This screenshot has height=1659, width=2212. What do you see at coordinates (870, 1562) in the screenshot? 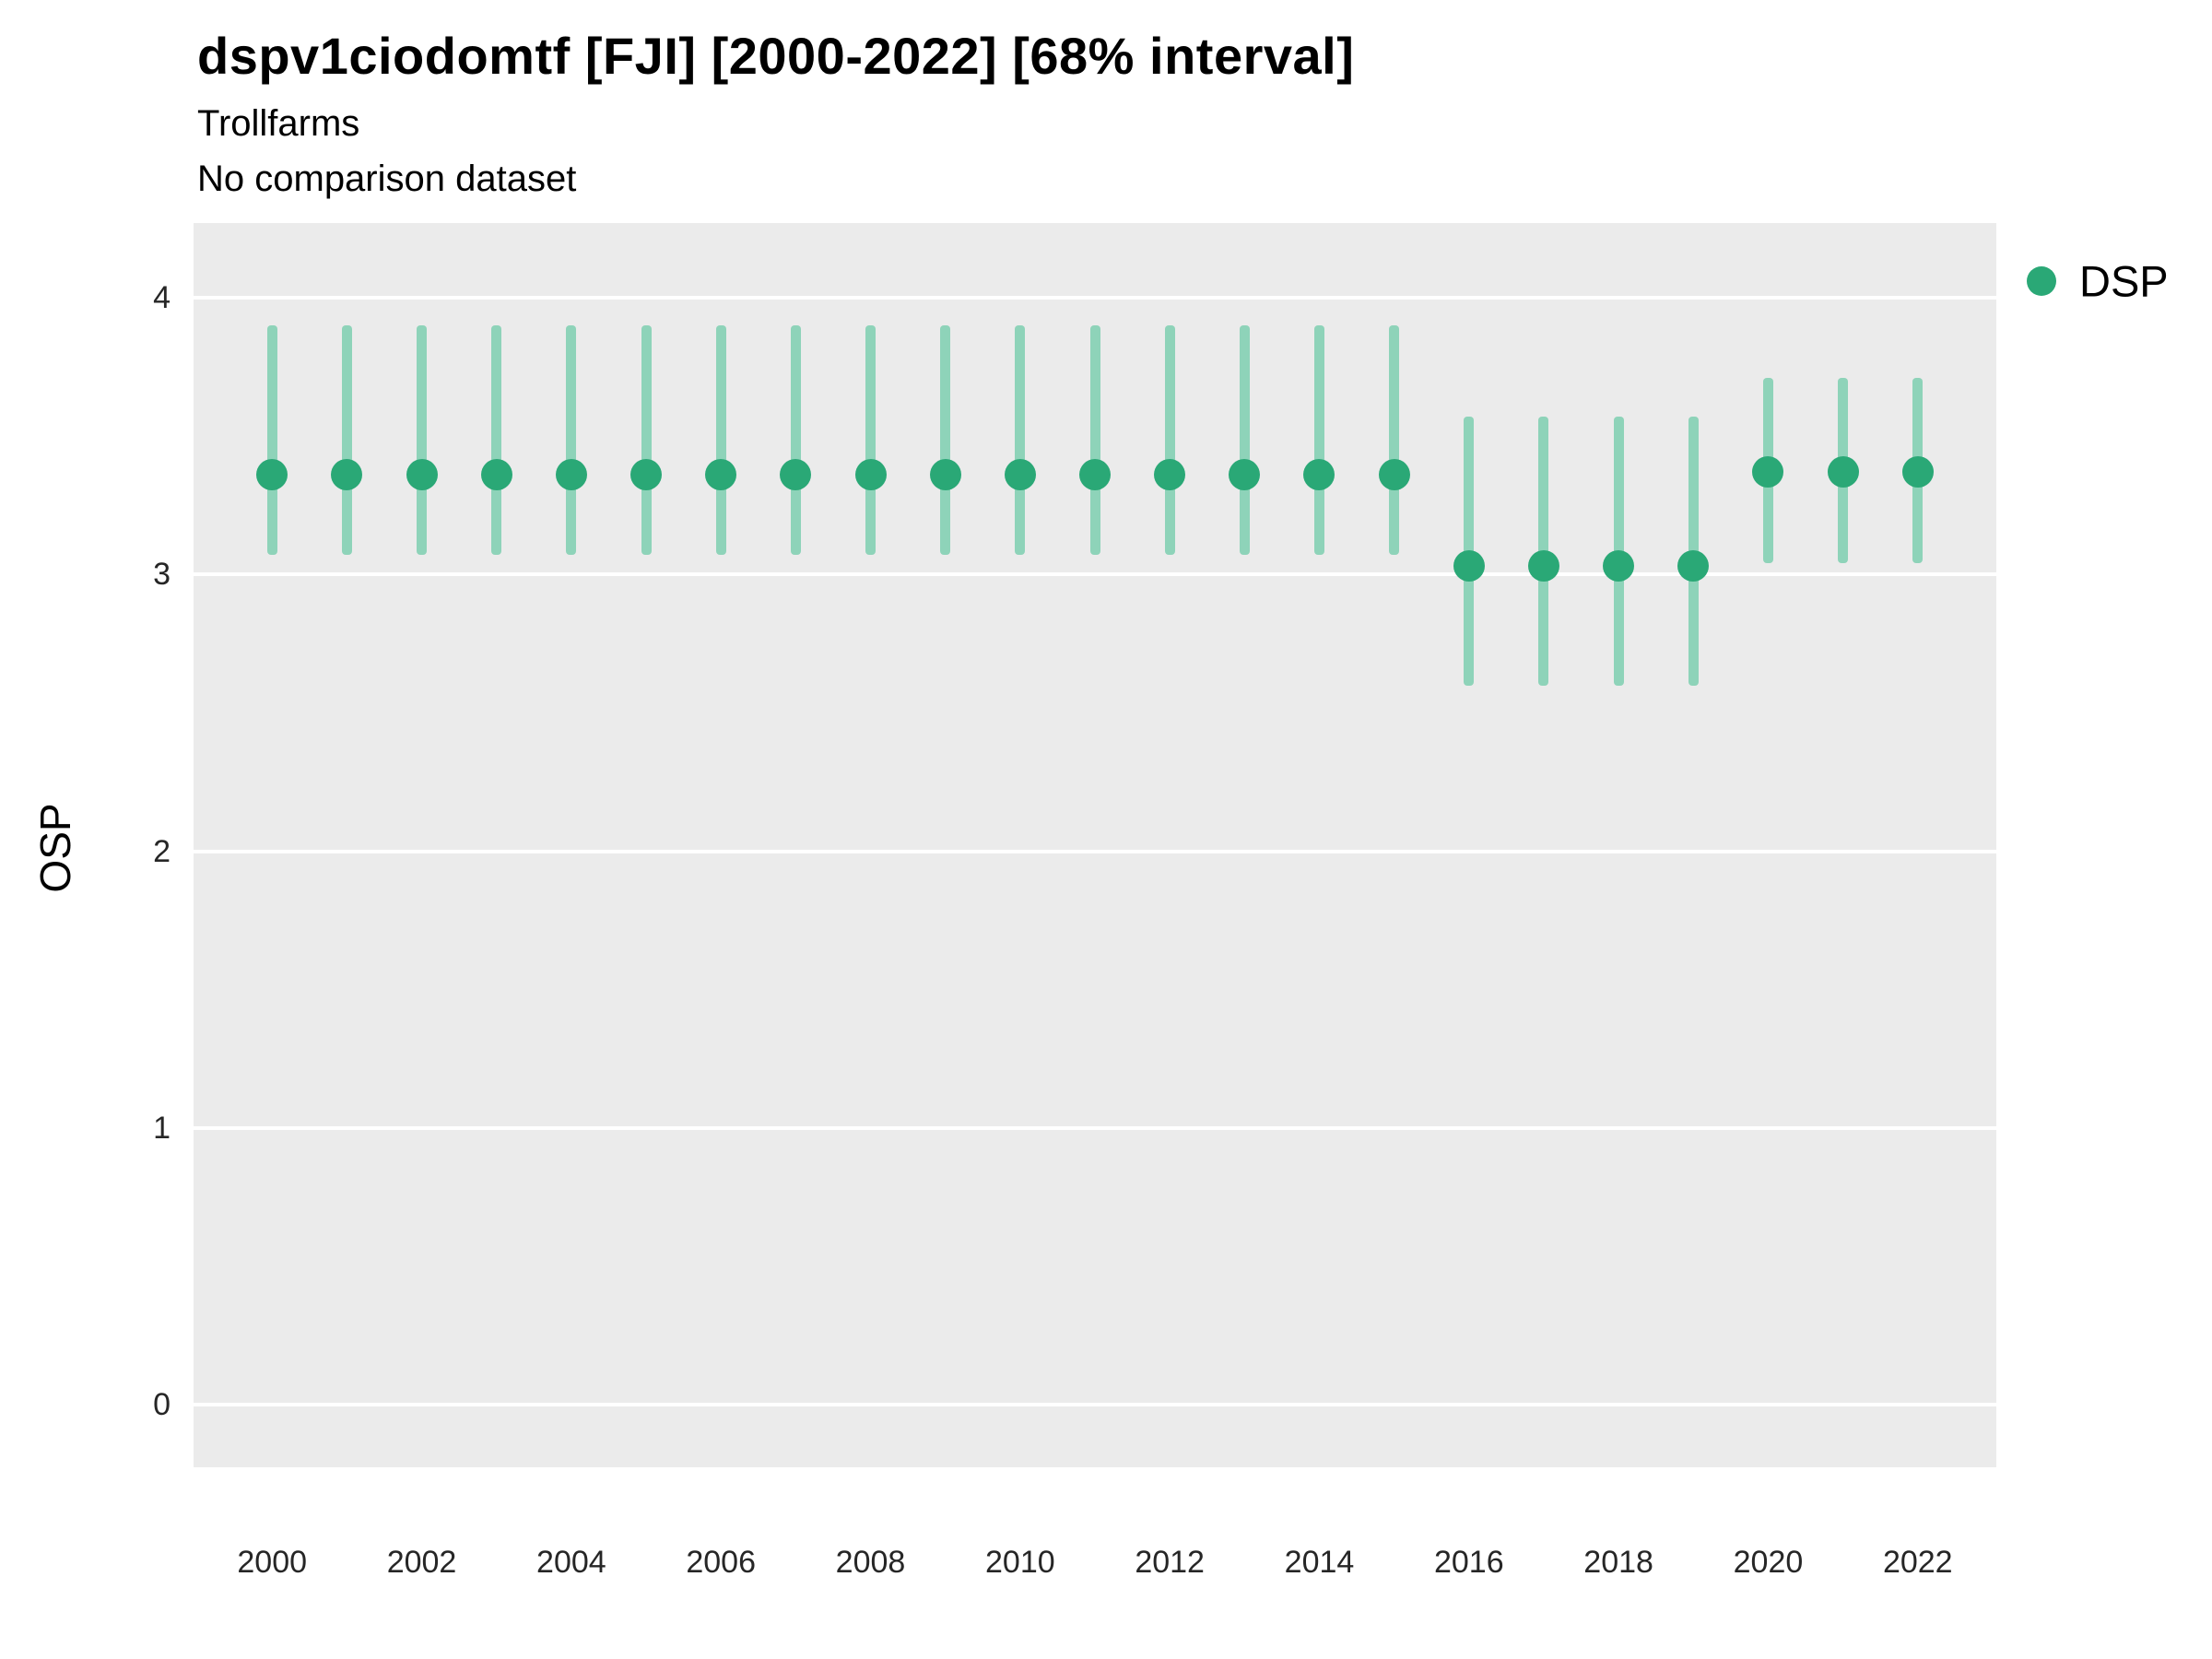
I see `x-tick-label: 2008` at bounding box center [870, 1562].